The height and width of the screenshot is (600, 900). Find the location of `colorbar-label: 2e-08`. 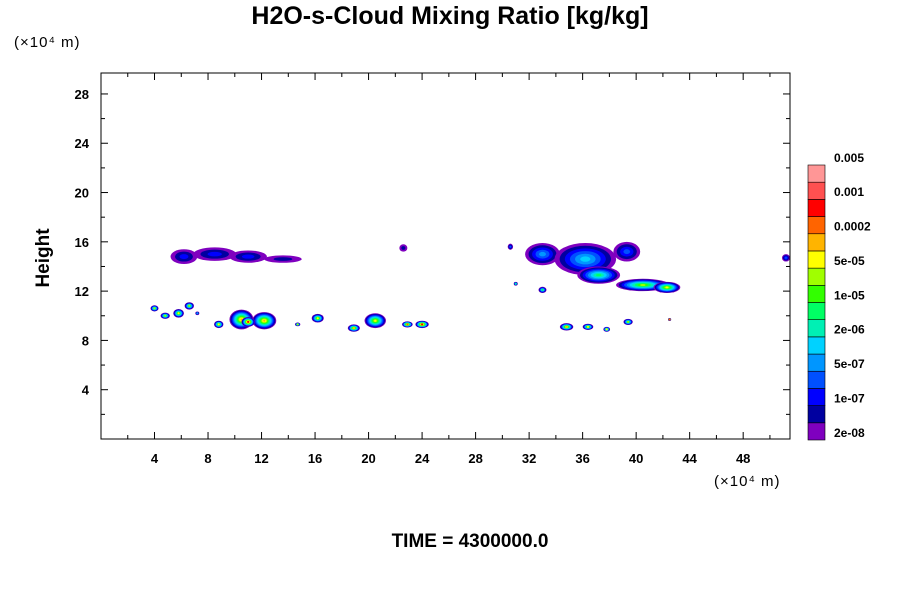

colorbar-label: 2e-08 is located at coordinates (849, 433).